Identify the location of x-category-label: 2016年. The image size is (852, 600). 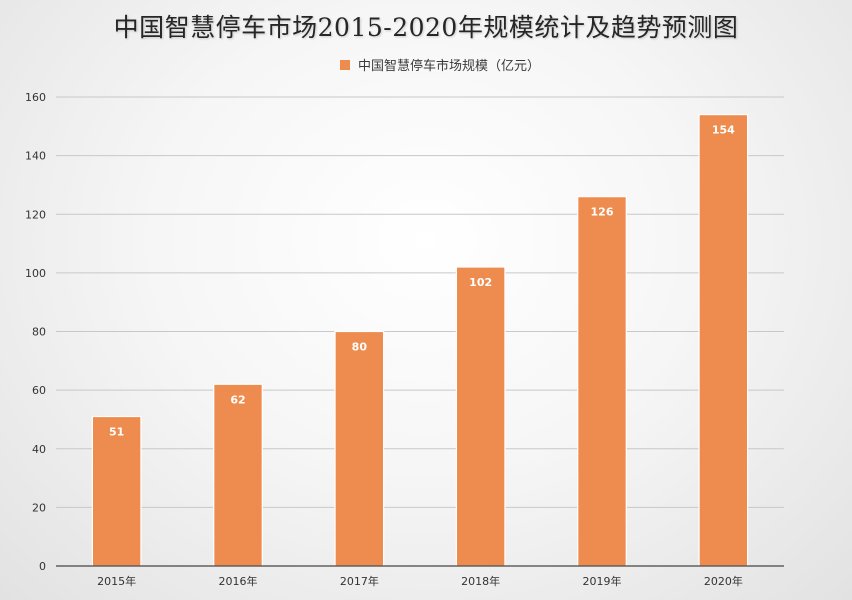
(238, 581).